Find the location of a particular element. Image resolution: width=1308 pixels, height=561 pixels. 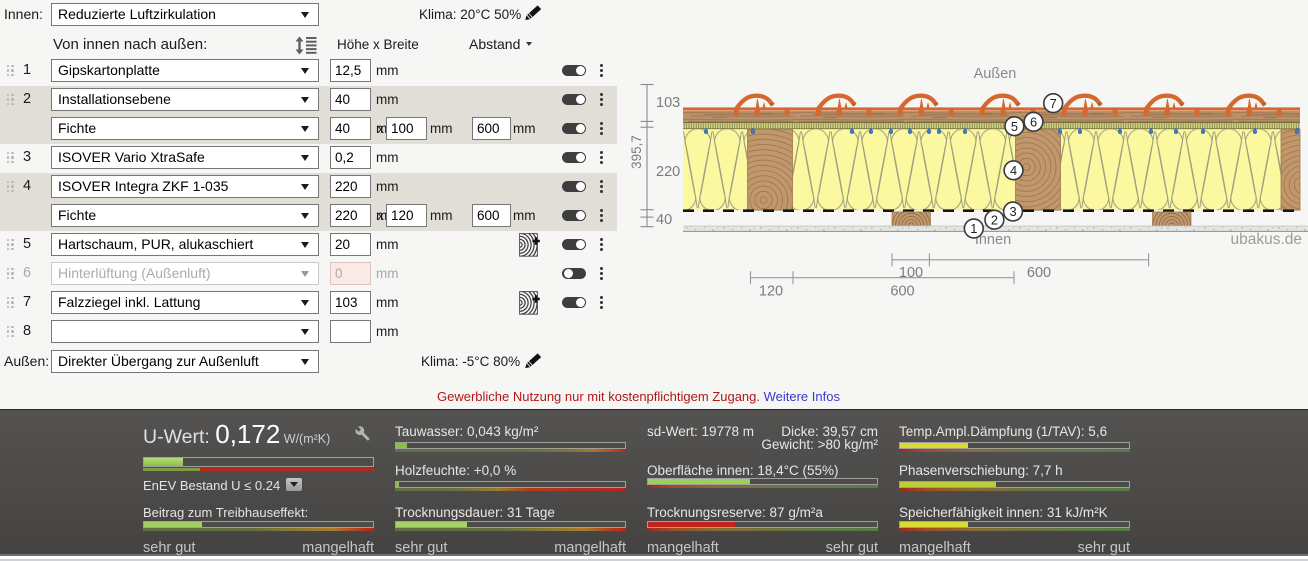

svg-text: Außen is located at coordinates (995, 74).